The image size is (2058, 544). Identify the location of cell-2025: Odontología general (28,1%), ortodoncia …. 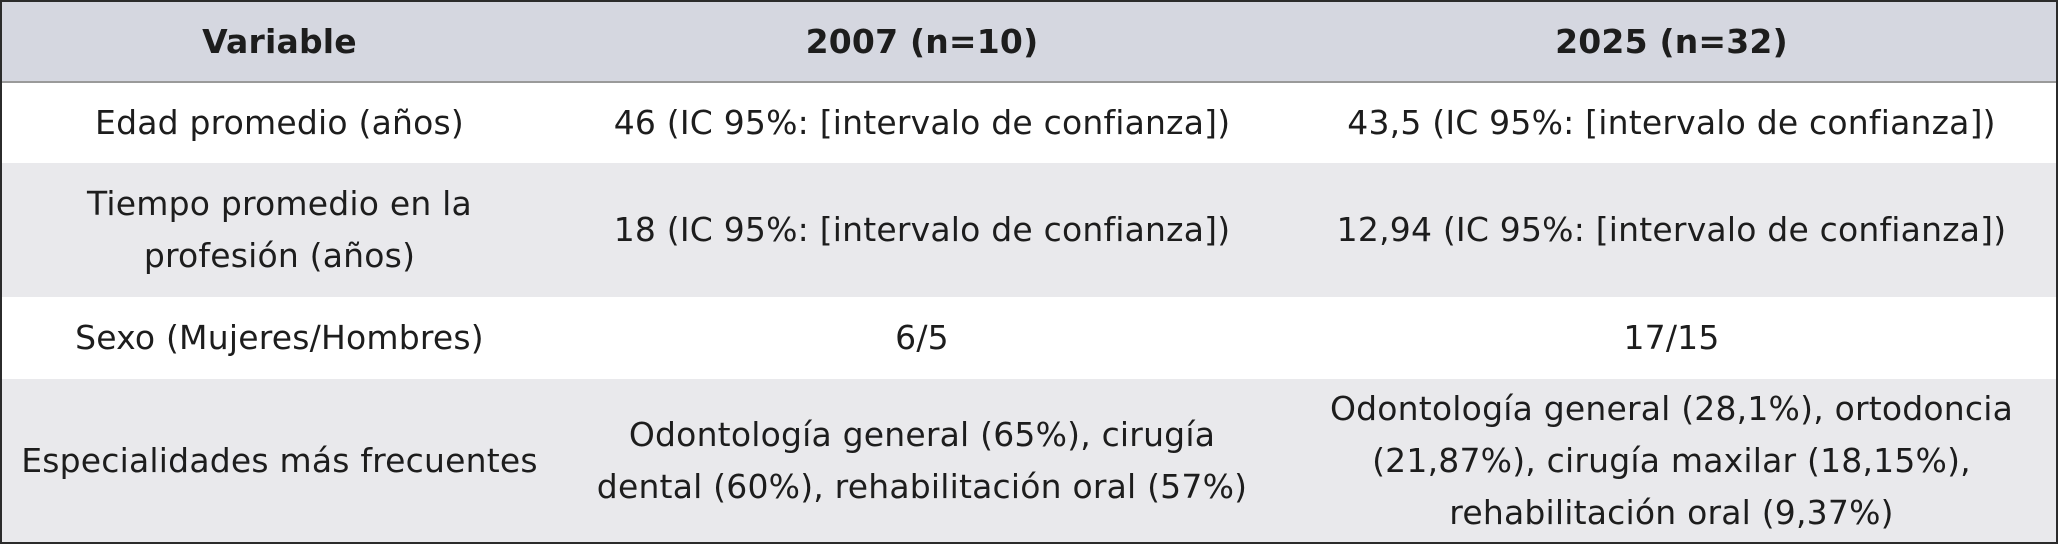
(1671, 460).